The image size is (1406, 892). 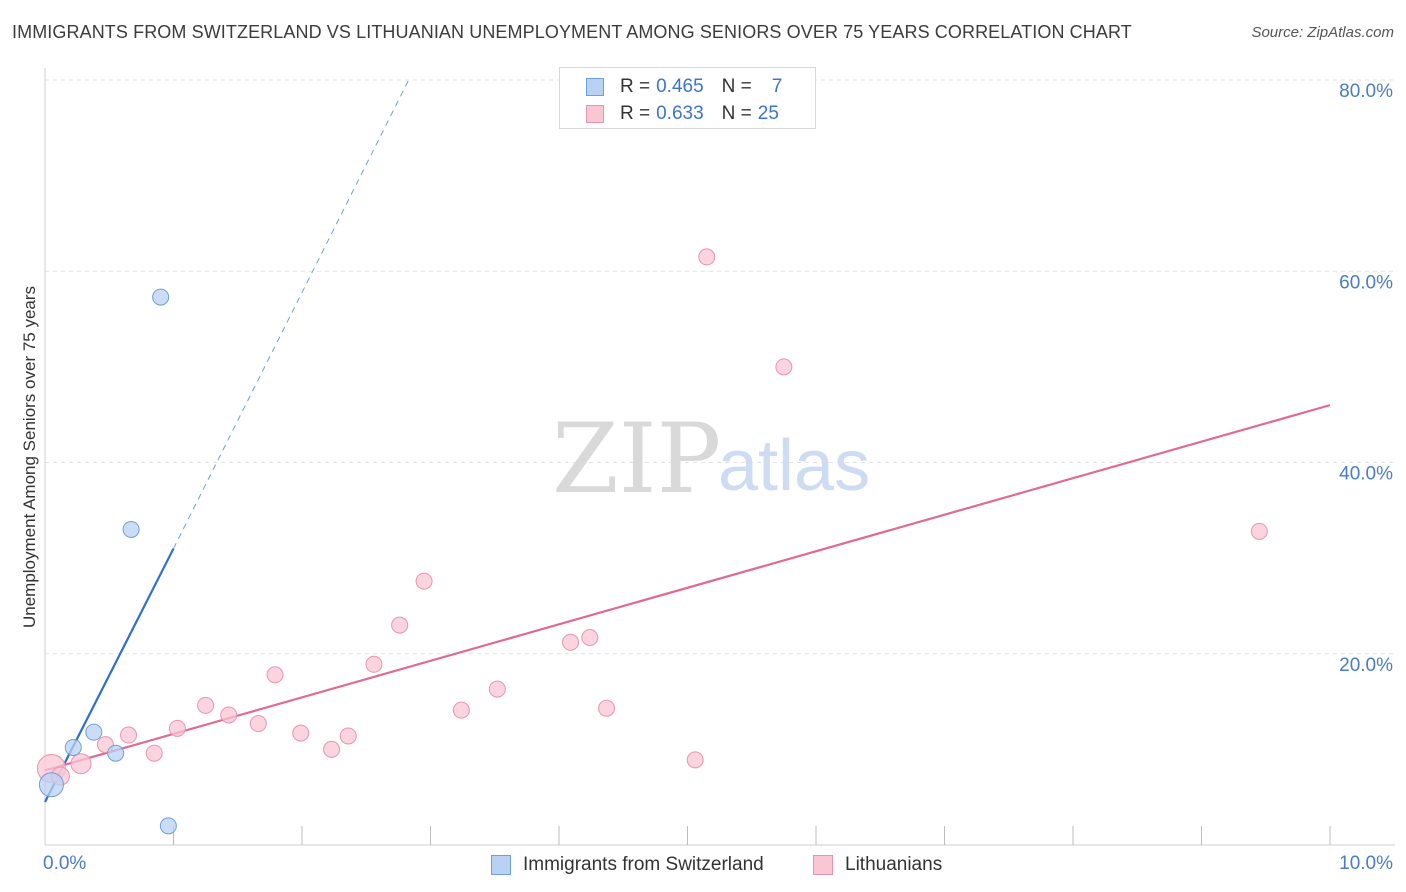 What do you see at coordinates (680, 86) in the screenshot?
I see `legend-r-value: 0.465` at bounding box center [680, 86].